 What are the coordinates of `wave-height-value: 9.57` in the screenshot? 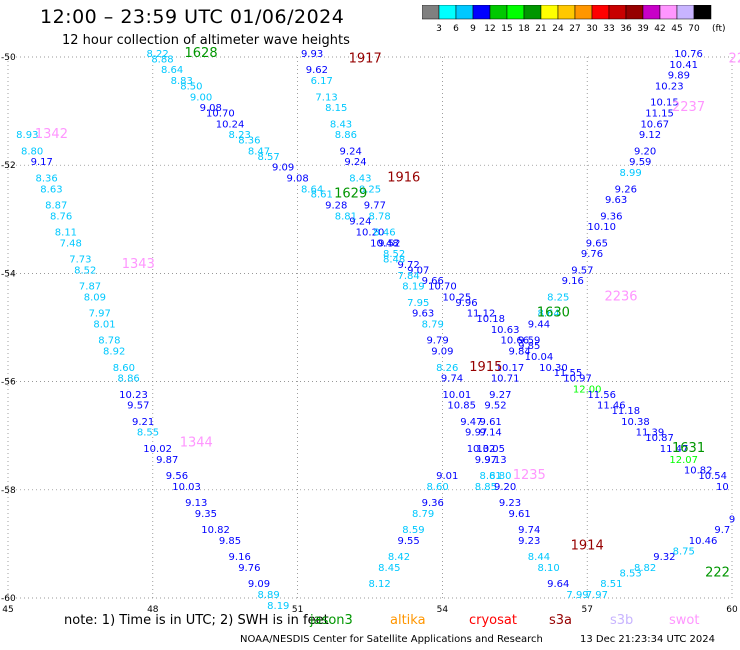 It's located at (138, 406).